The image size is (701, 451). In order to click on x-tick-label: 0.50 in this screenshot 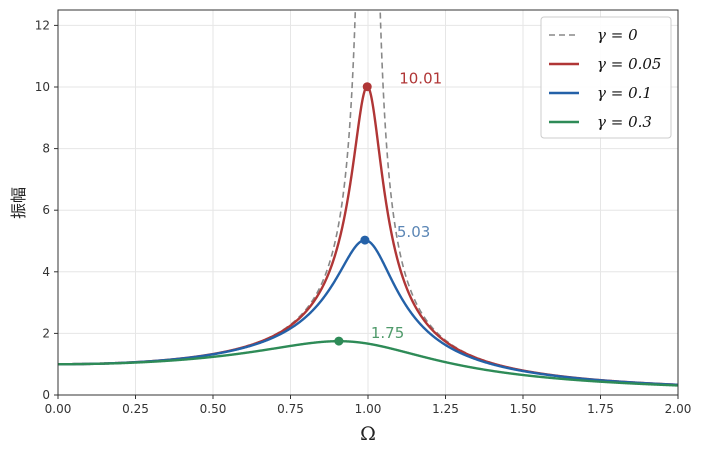, I will do `click(213, 409)`.